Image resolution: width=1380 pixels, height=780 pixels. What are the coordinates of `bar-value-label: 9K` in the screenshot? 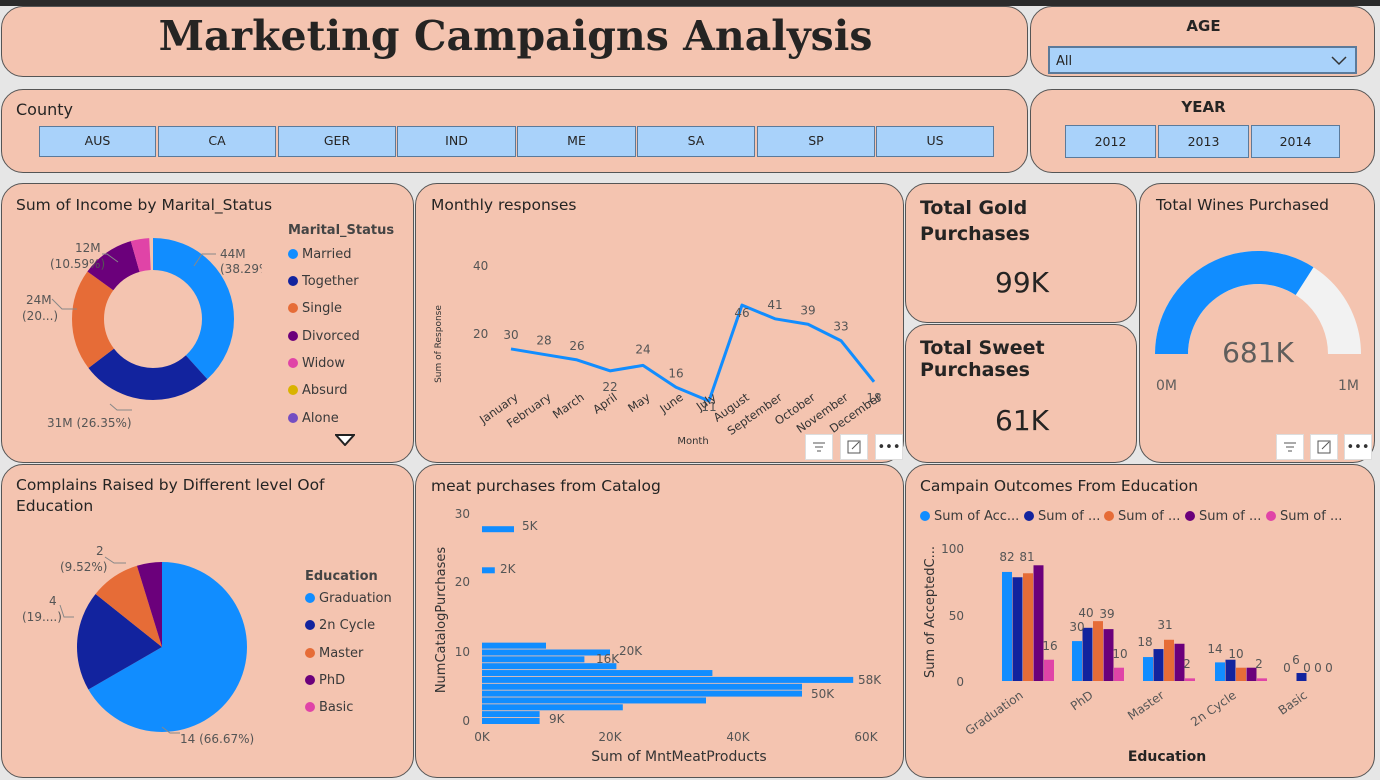 It's located at (557, 719).